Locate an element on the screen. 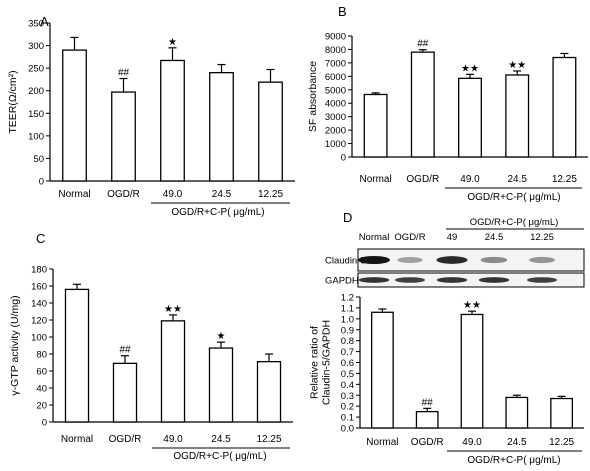  y-tick-label: 1000 is located at coordinates (335, 144).